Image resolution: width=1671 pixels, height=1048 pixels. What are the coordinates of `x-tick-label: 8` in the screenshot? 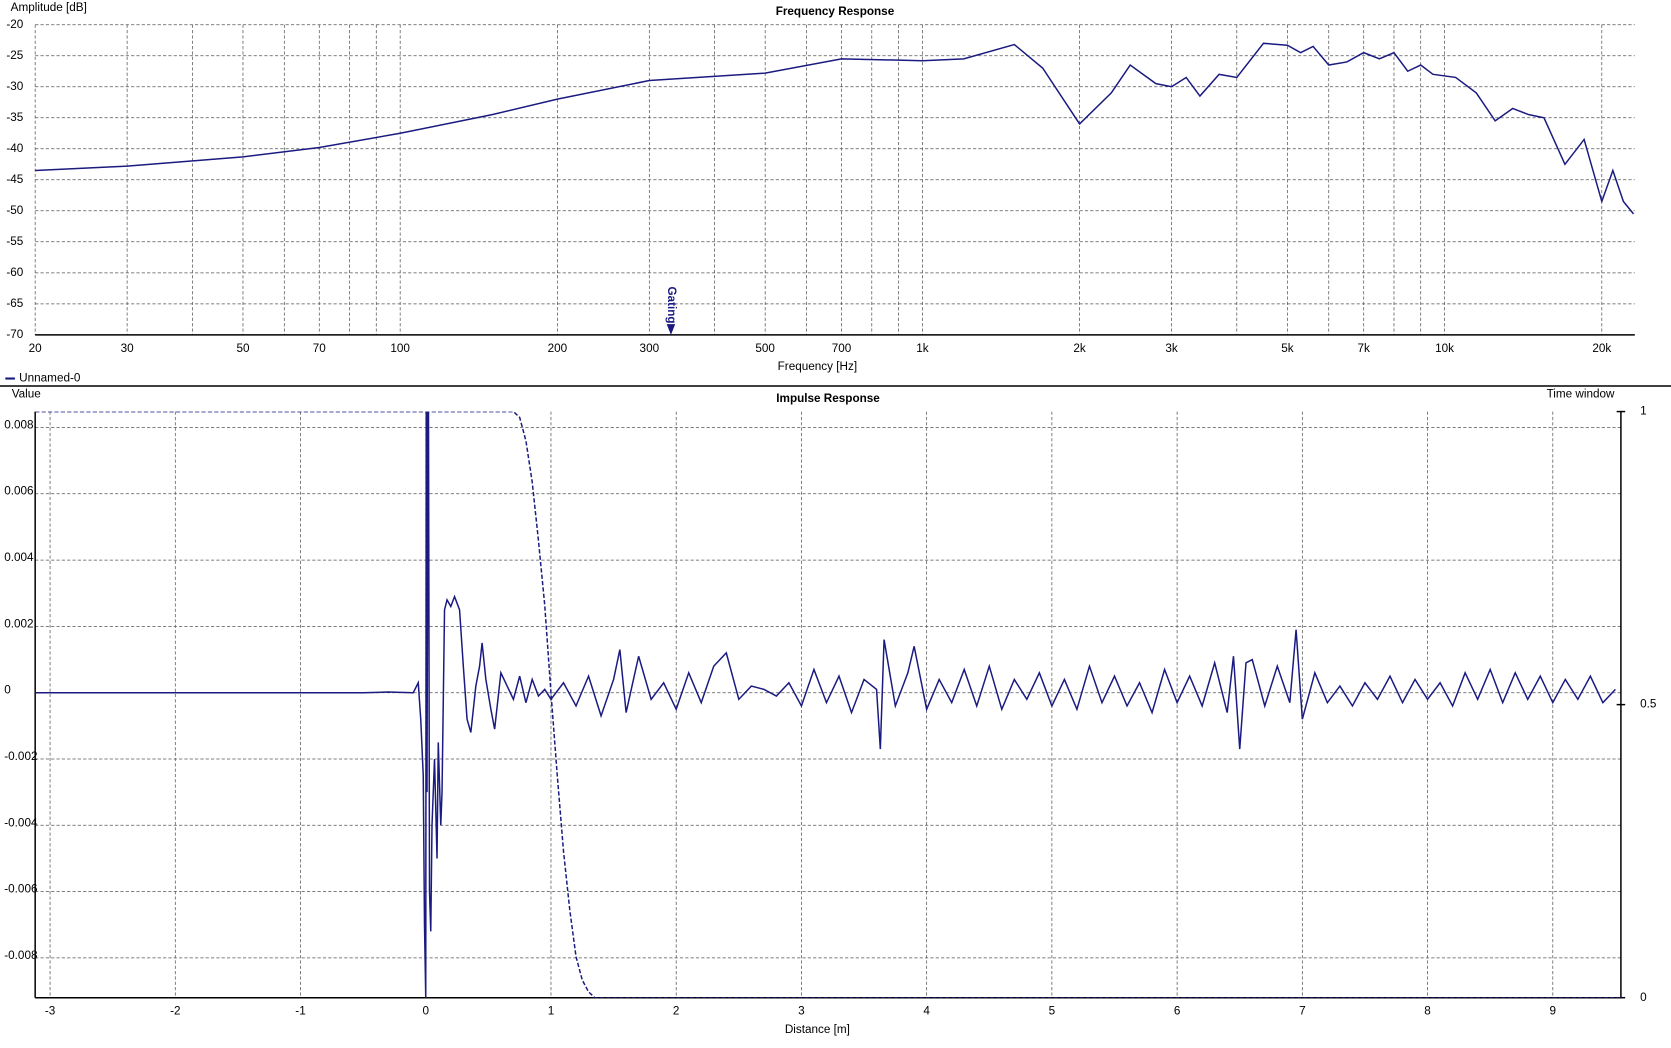 It's located at (1427, 1011).